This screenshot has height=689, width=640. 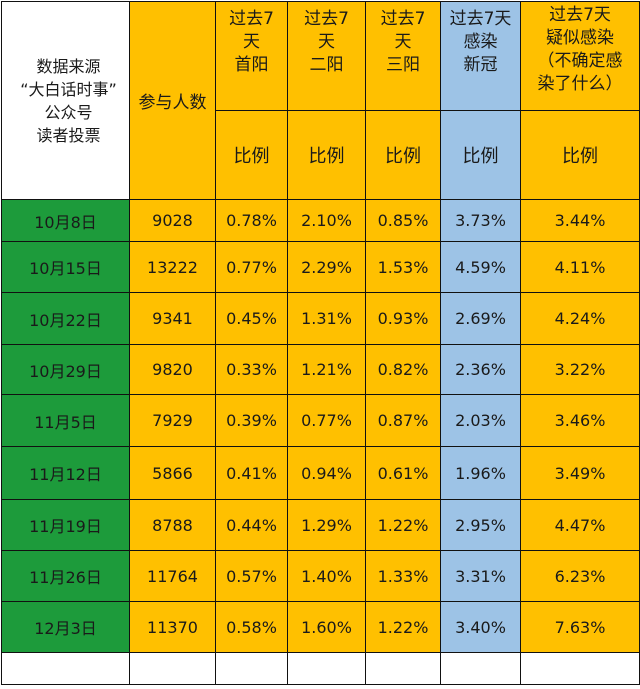 I want to click on source-line: 数据来源, so click(x=68, y=66).